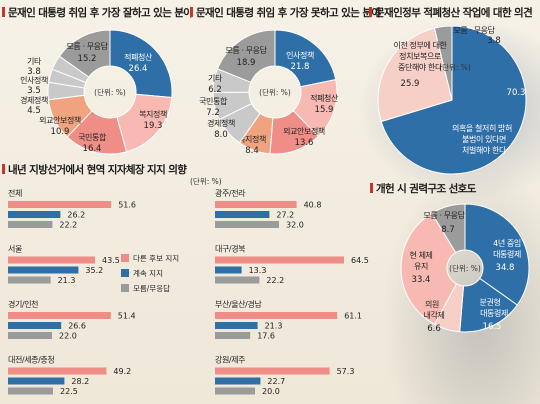 The height and width of the screenshot is (404, 540). Describe the element at coordinates (213, 101) in the screenshot. I see `pie2-label-5: 국민통합` at that location.